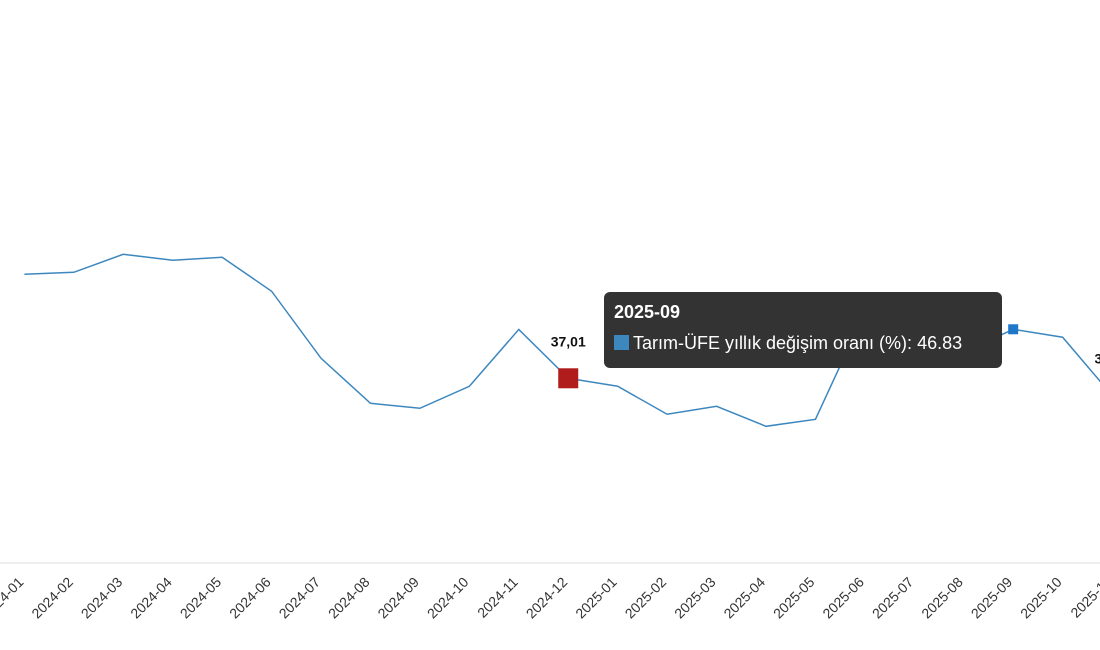 Image resolution: width=1100 pixels, height=650 pixels. Describe the element at coordinates (1083, 597) in the screenshot. I see `x-tick-label: 2025-11` at that location.